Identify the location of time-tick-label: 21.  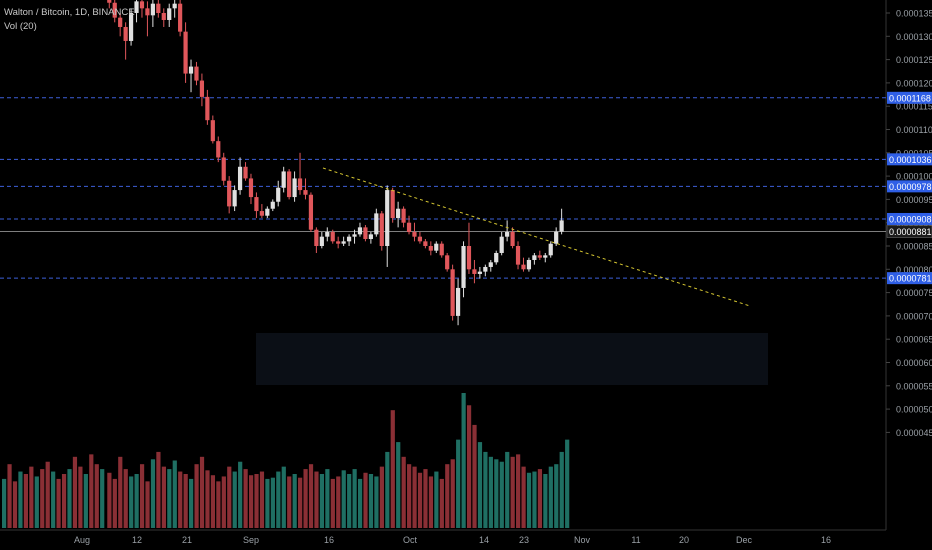
(187, 540).